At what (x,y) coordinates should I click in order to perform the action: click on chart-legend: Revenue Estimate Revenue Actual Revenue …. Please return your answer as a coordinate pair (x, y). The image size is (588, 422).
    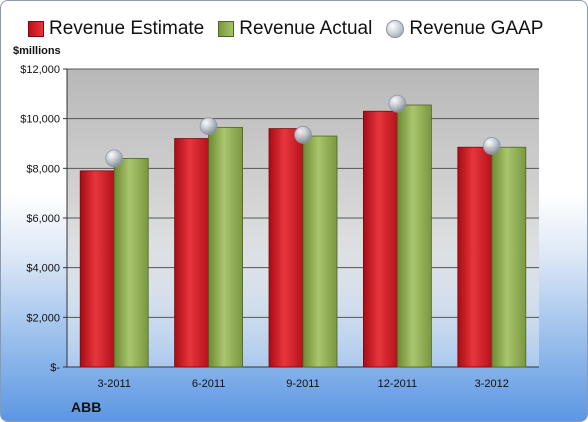
    Looking at the image, I should click on (292, 29).